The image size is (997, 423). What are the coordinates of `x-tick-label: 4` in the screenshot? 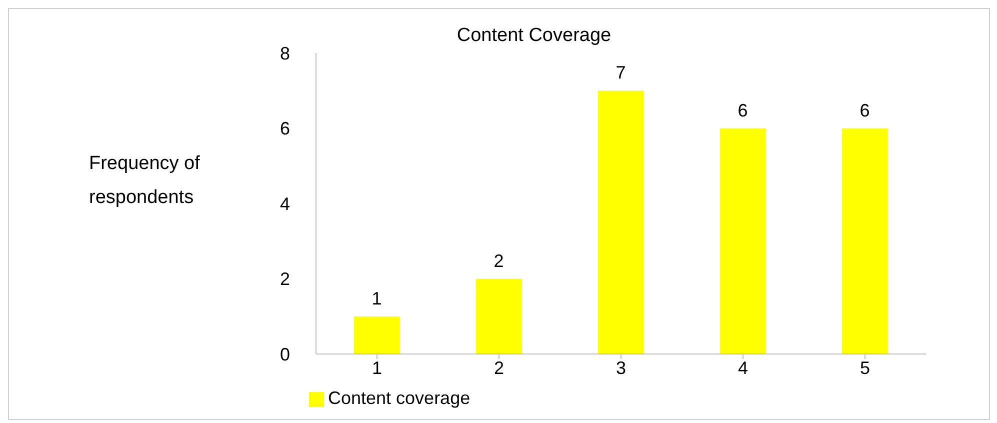 It's located at (743, 368).